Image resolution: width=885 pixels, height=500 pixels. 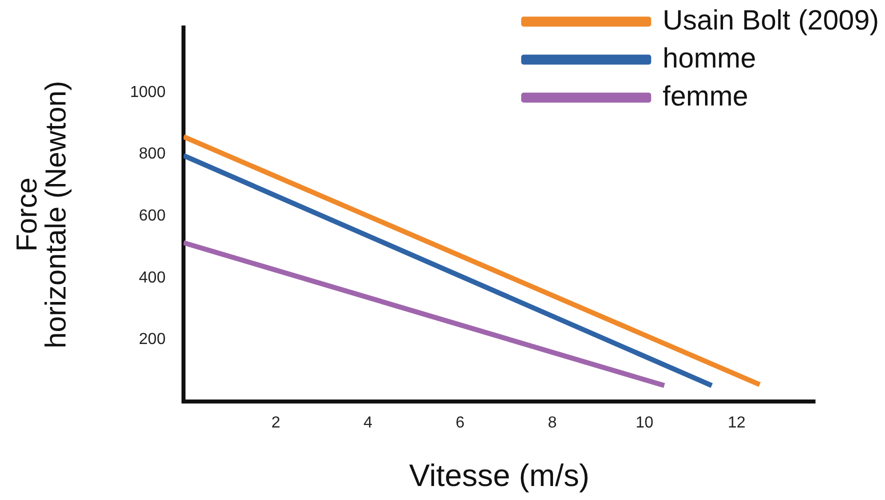 What do you see at coordinates (499, 475) in the screenshot?
I see `x-axis-title: Vitesse (m/s)` at bounding box center [499, 475].